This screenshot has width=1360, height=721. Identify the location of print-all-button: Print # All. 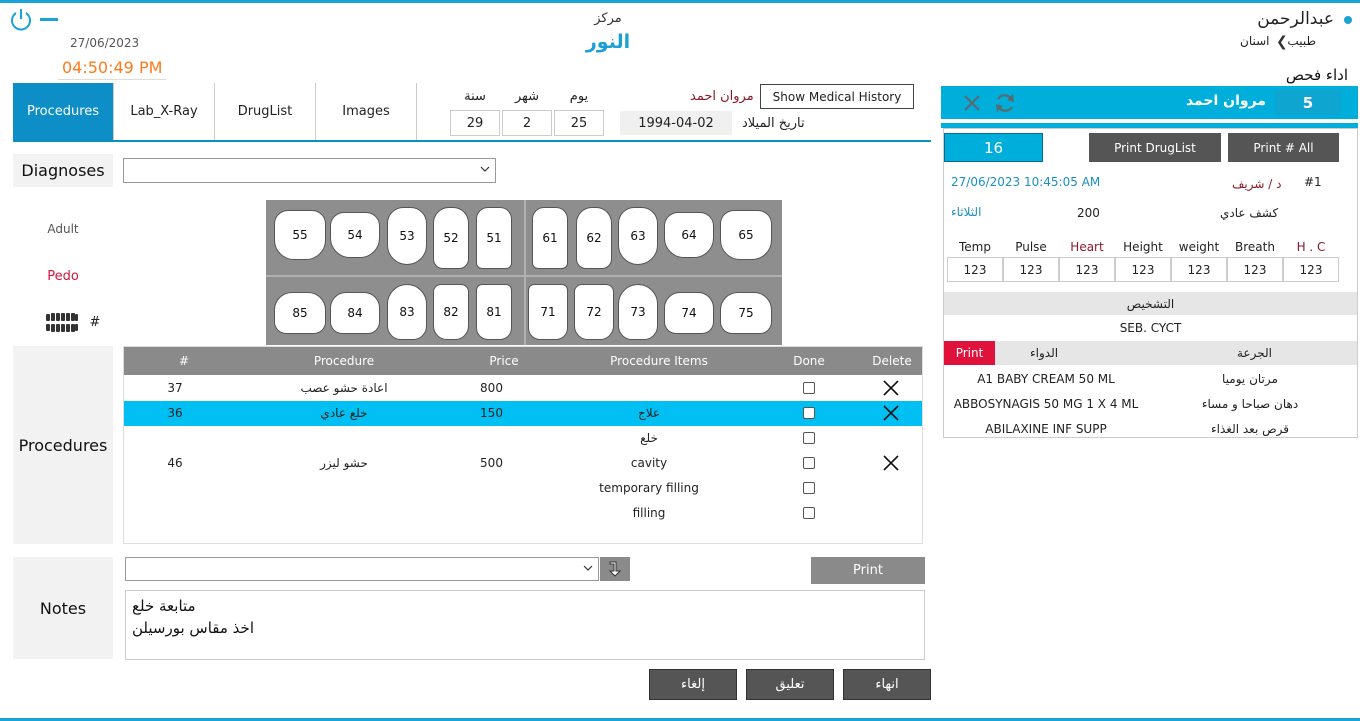
(1283, 147).